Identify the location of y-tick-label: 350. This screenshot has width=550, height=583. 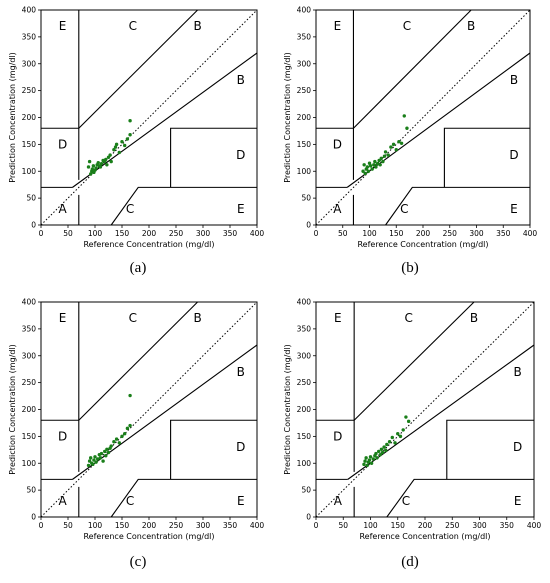
(29, 36).